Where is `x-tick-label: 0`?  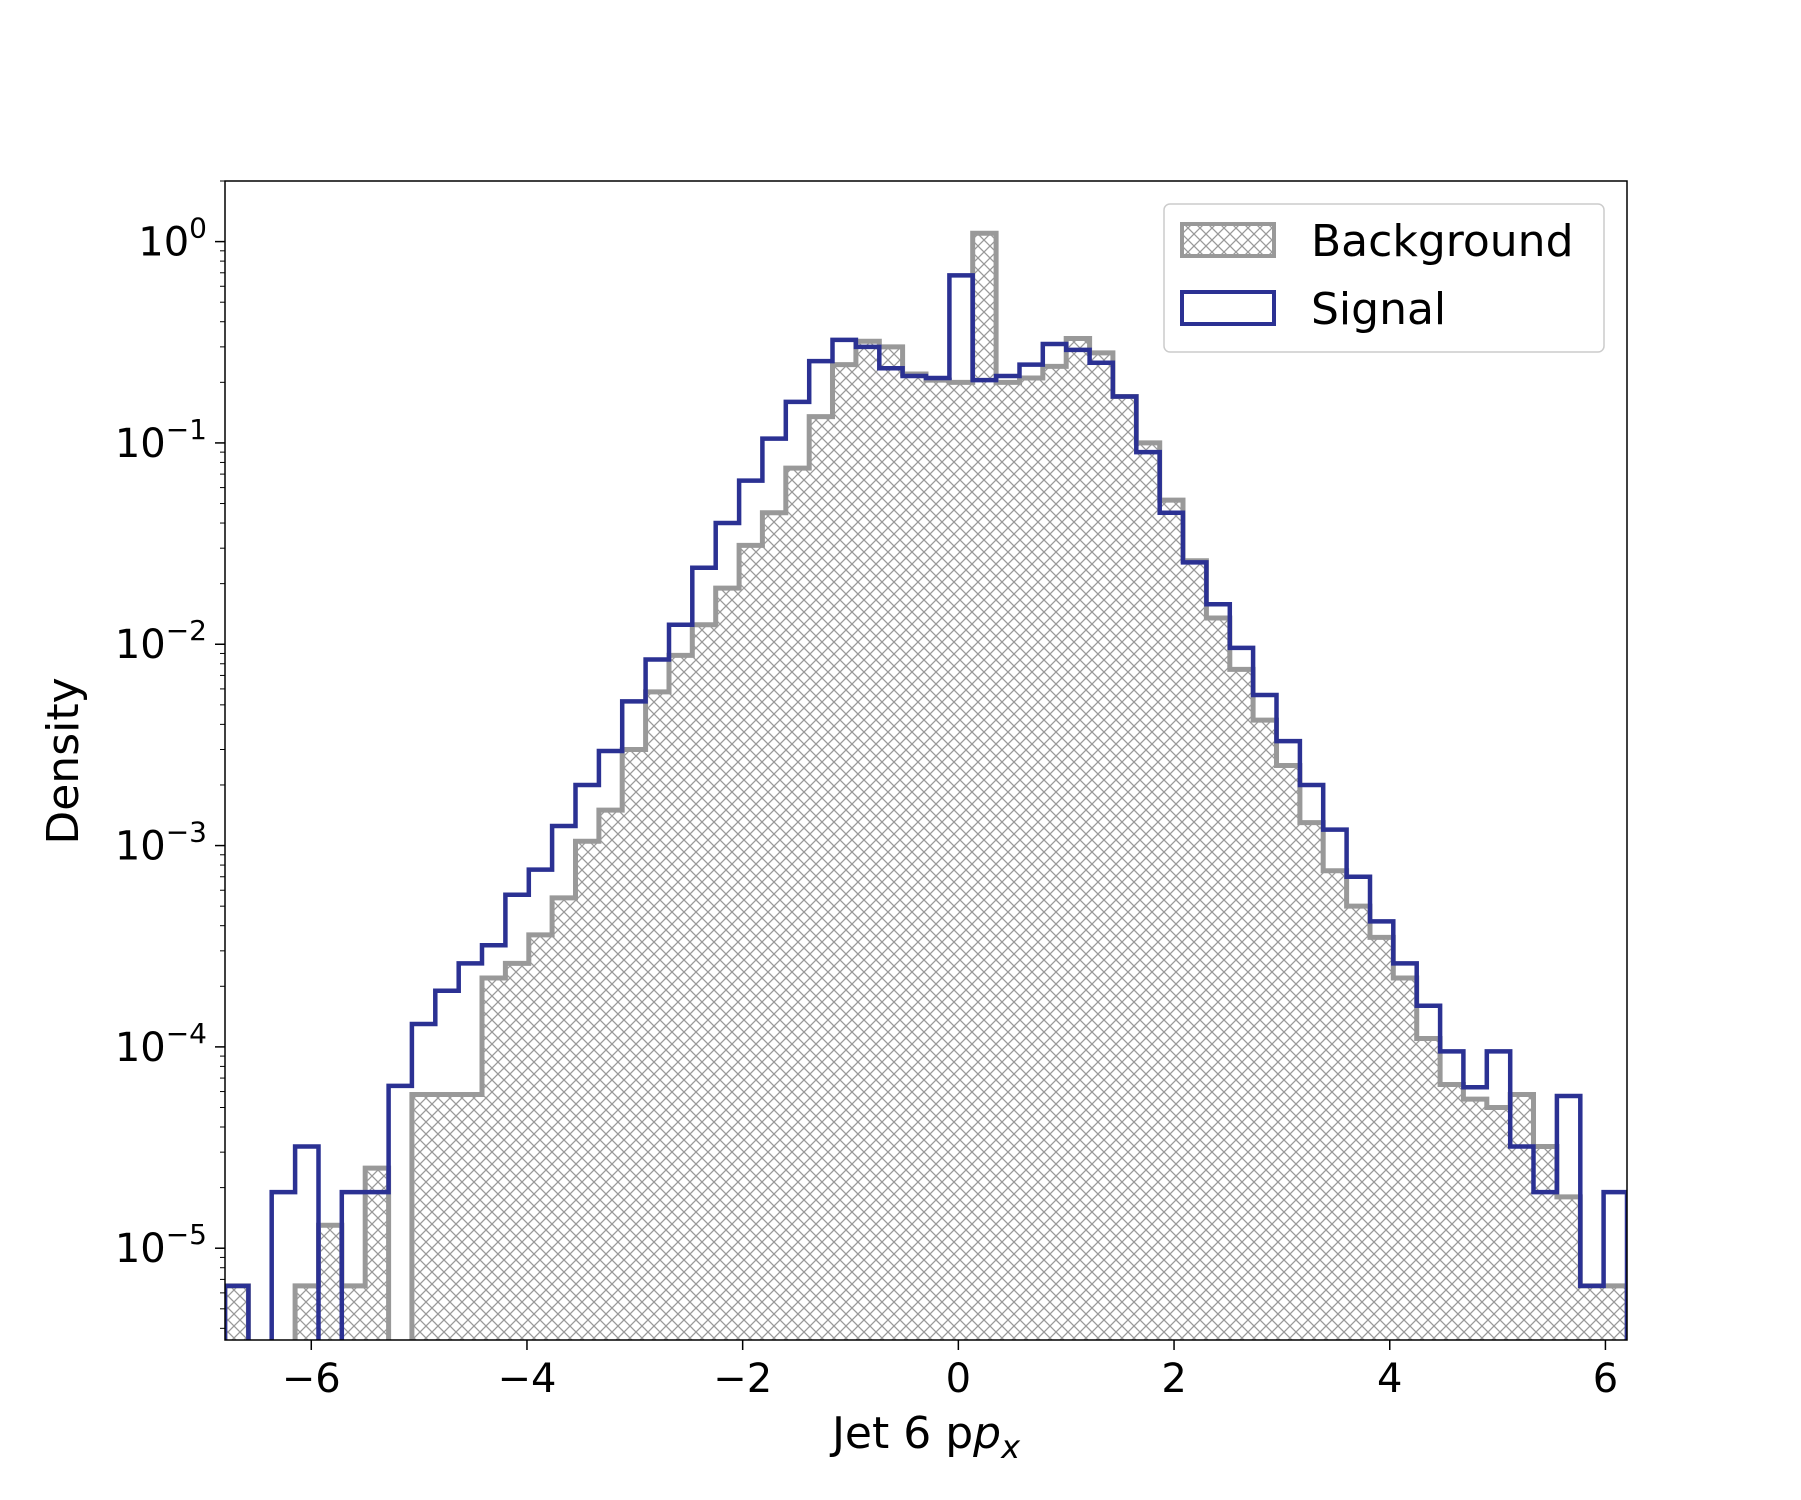
x-tick-label: 0 is located at coordinates (958, 1379).